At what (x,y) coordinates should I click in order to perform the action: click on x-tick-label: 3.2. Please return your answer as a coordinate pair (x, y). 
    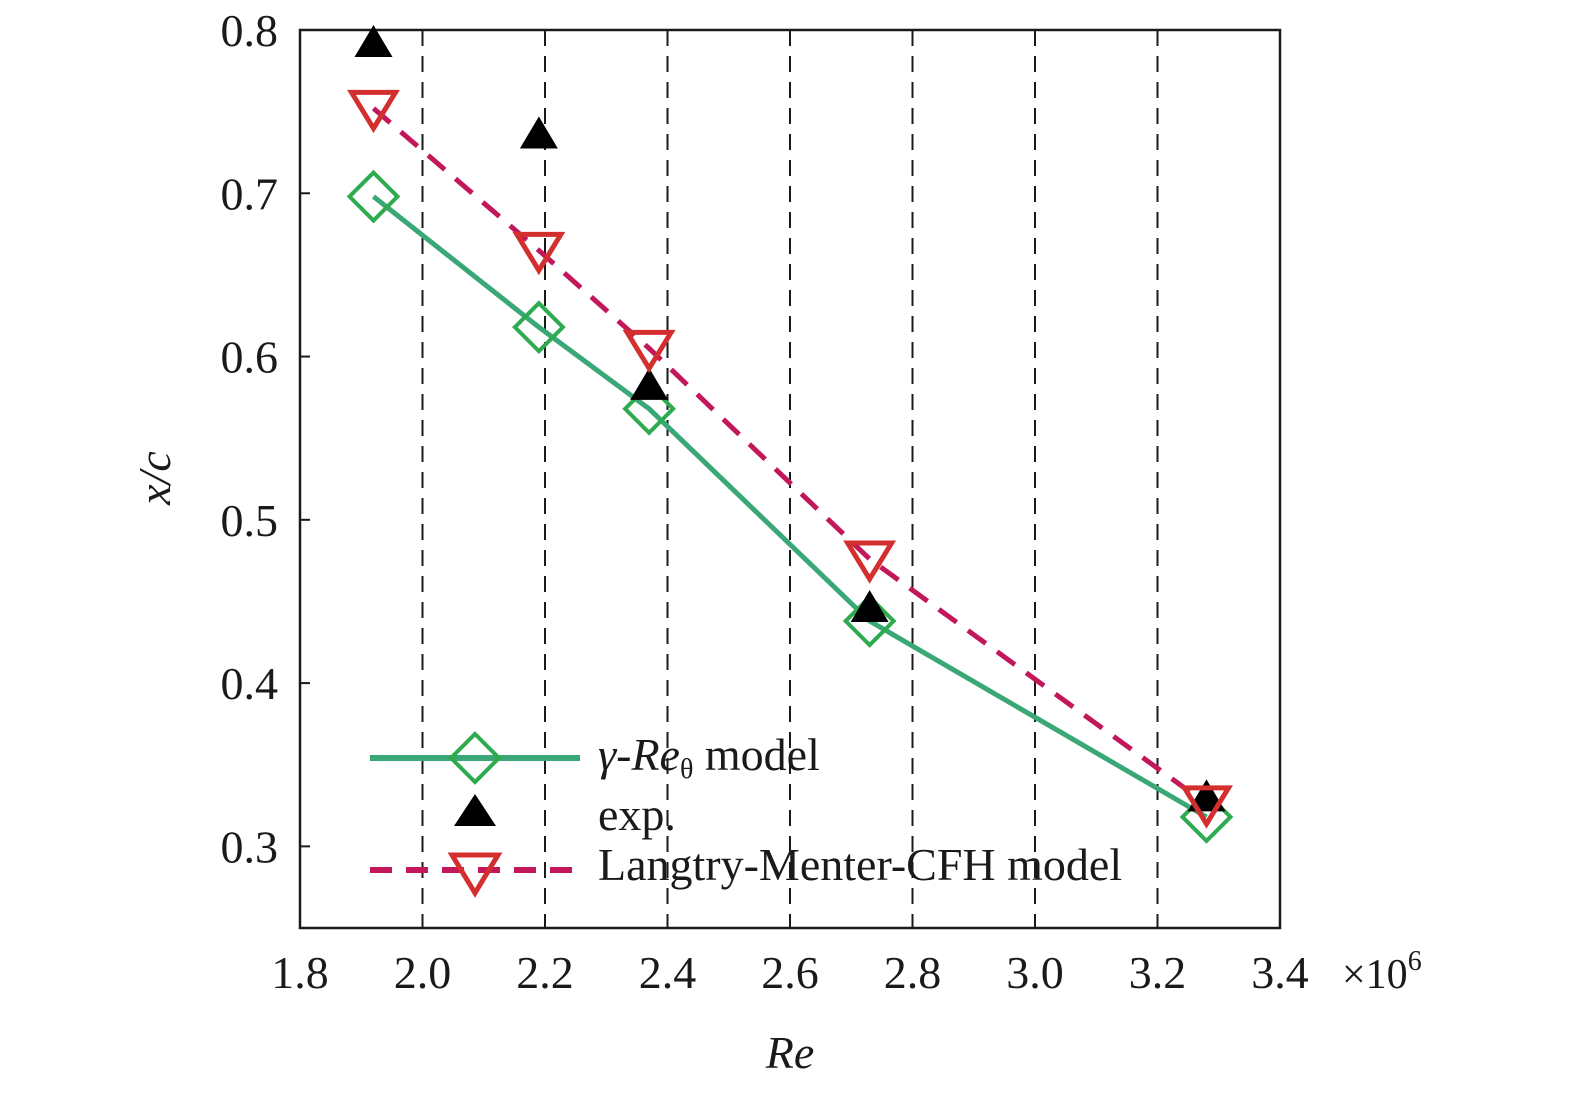
    Looking at the image, I should click on (1158, 972).